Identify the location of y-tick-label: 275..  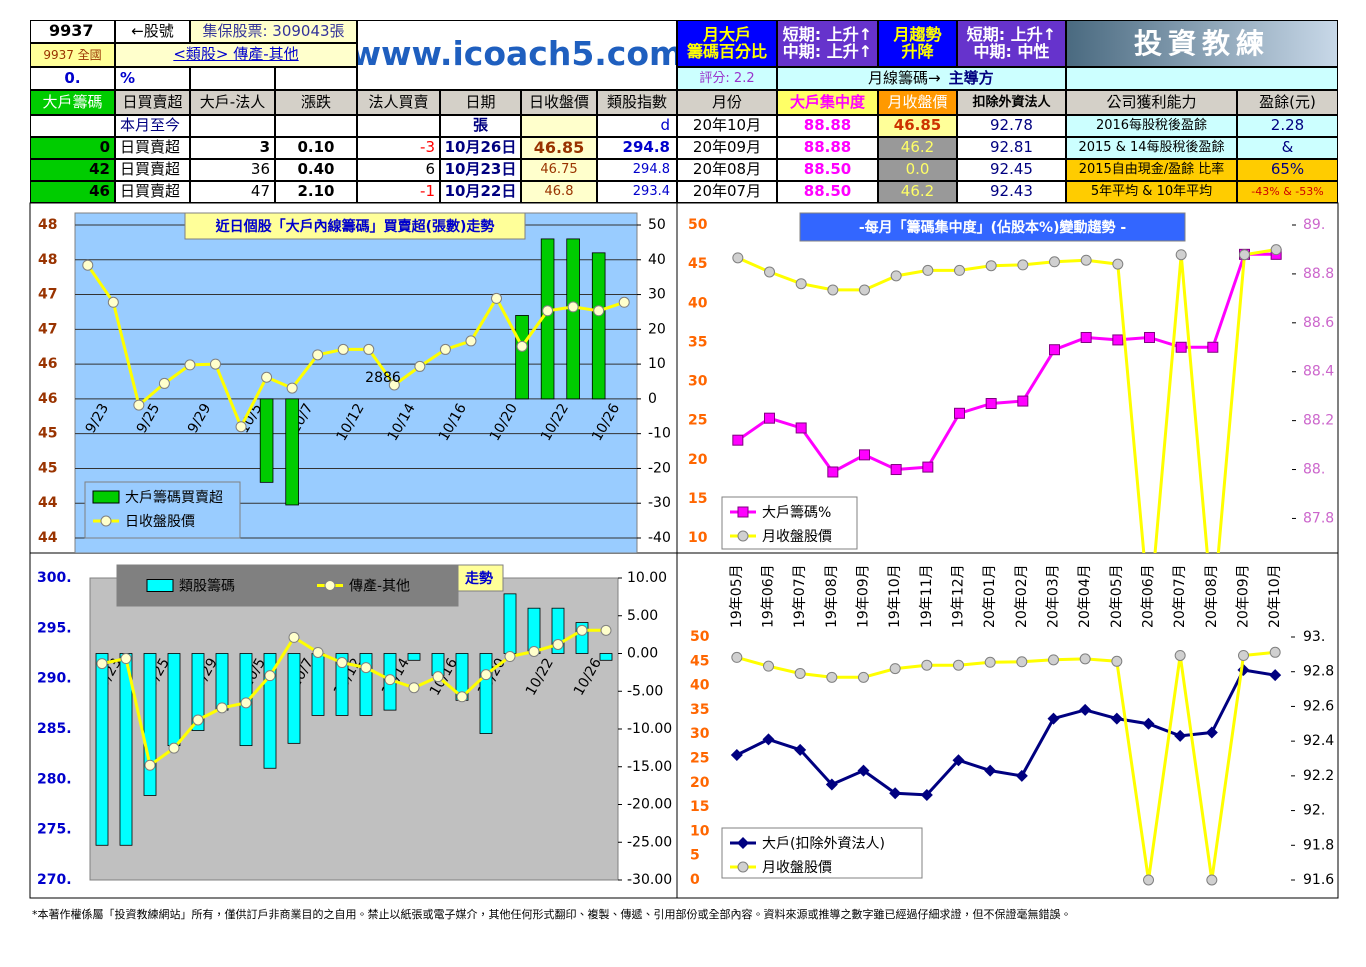
(54, 830).